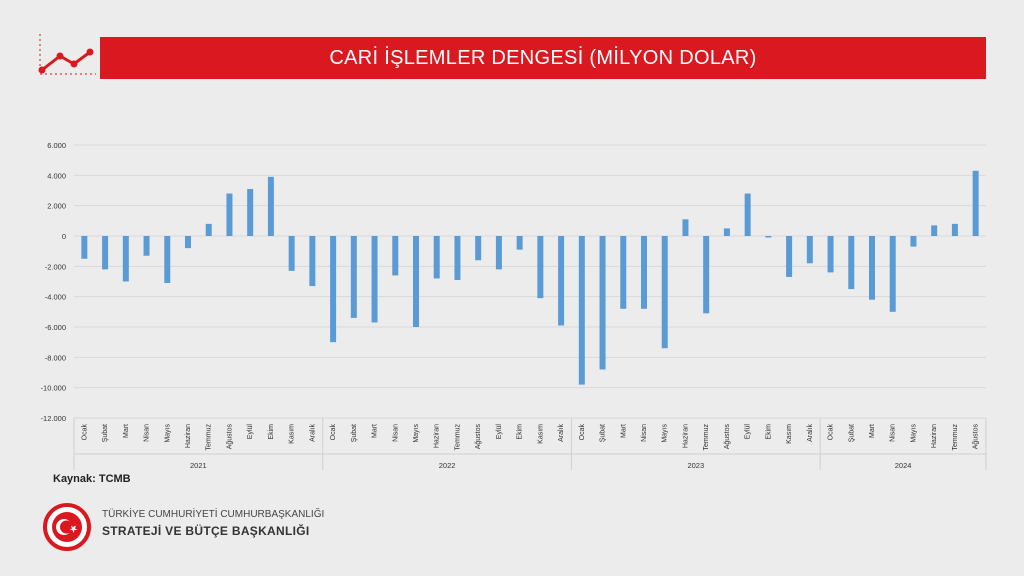  What do you see at coordinates (92, 479) in the screenshot?
I see `source-label: Kaynak: TCMB` at bounding box center [92, 479].